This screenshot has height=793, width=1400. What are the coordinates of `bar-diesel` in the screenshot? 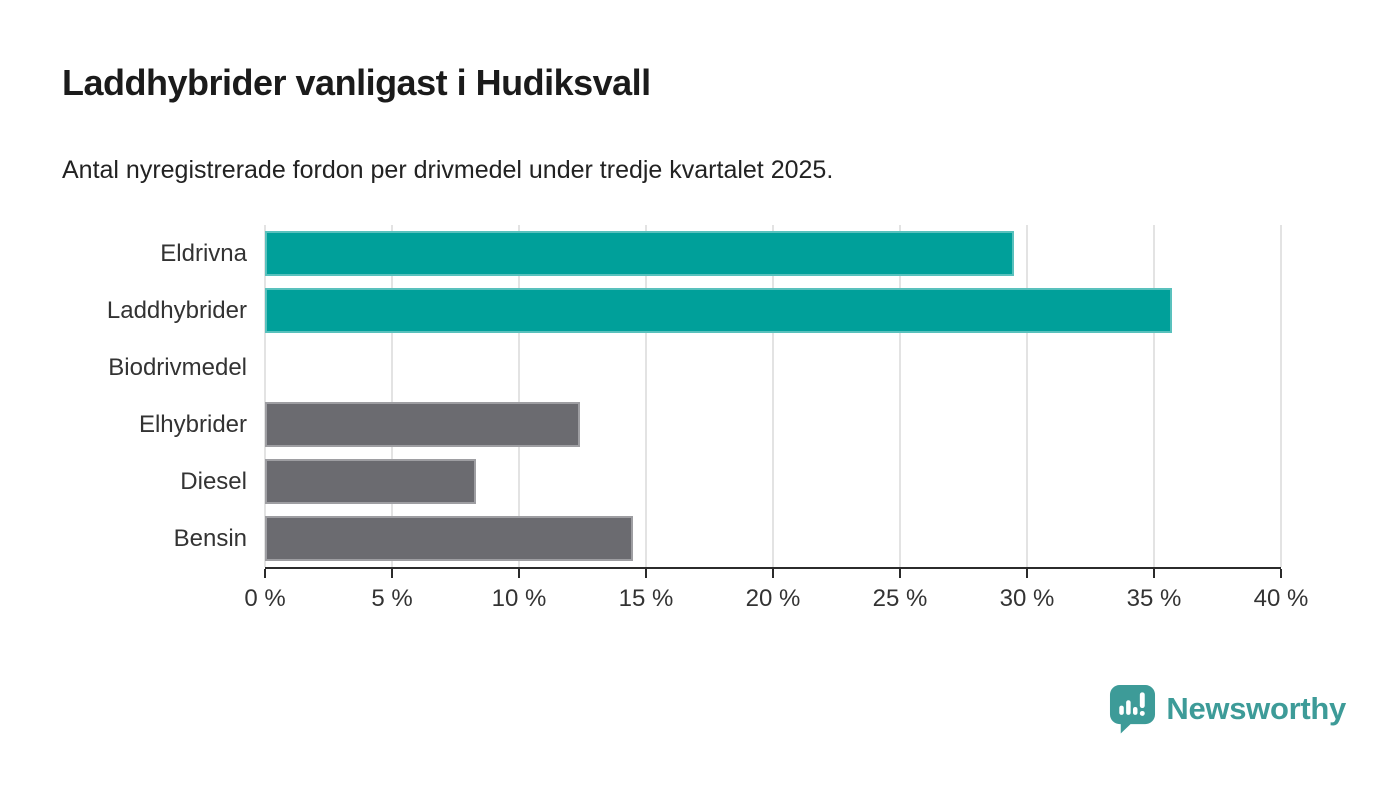 It's located at (370, 481).